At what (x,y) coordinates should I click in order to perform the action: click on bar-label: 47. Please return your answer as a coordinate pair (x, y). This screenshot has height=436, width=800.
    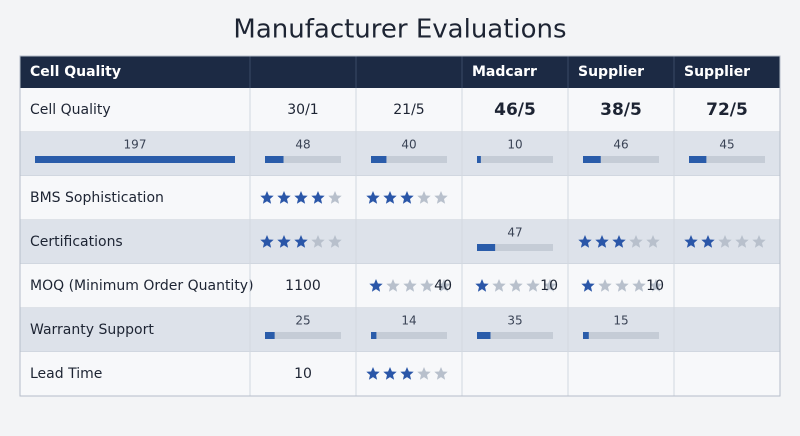
    Looking at the image, I should click on (514, 233).